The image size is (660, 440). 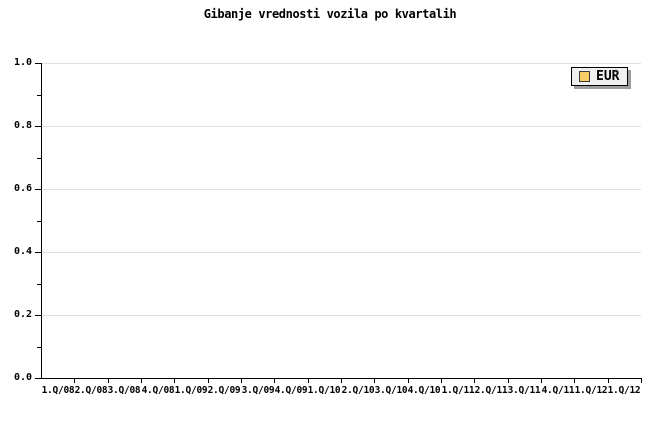 I want to click on x-axis-label: 1.Q/08, so click(x=58, y=390).